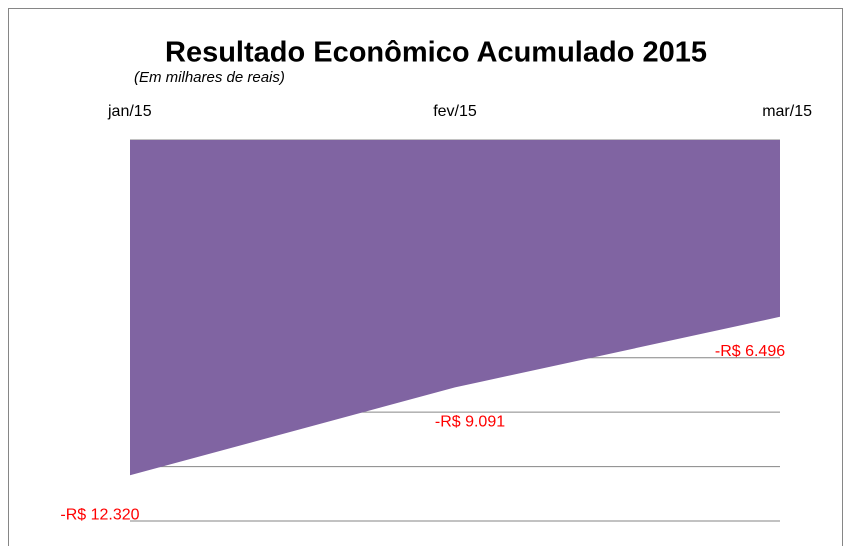 The image size is (851, 546). I want to click on data-label: -R$ 6.496, so click(750, 351).